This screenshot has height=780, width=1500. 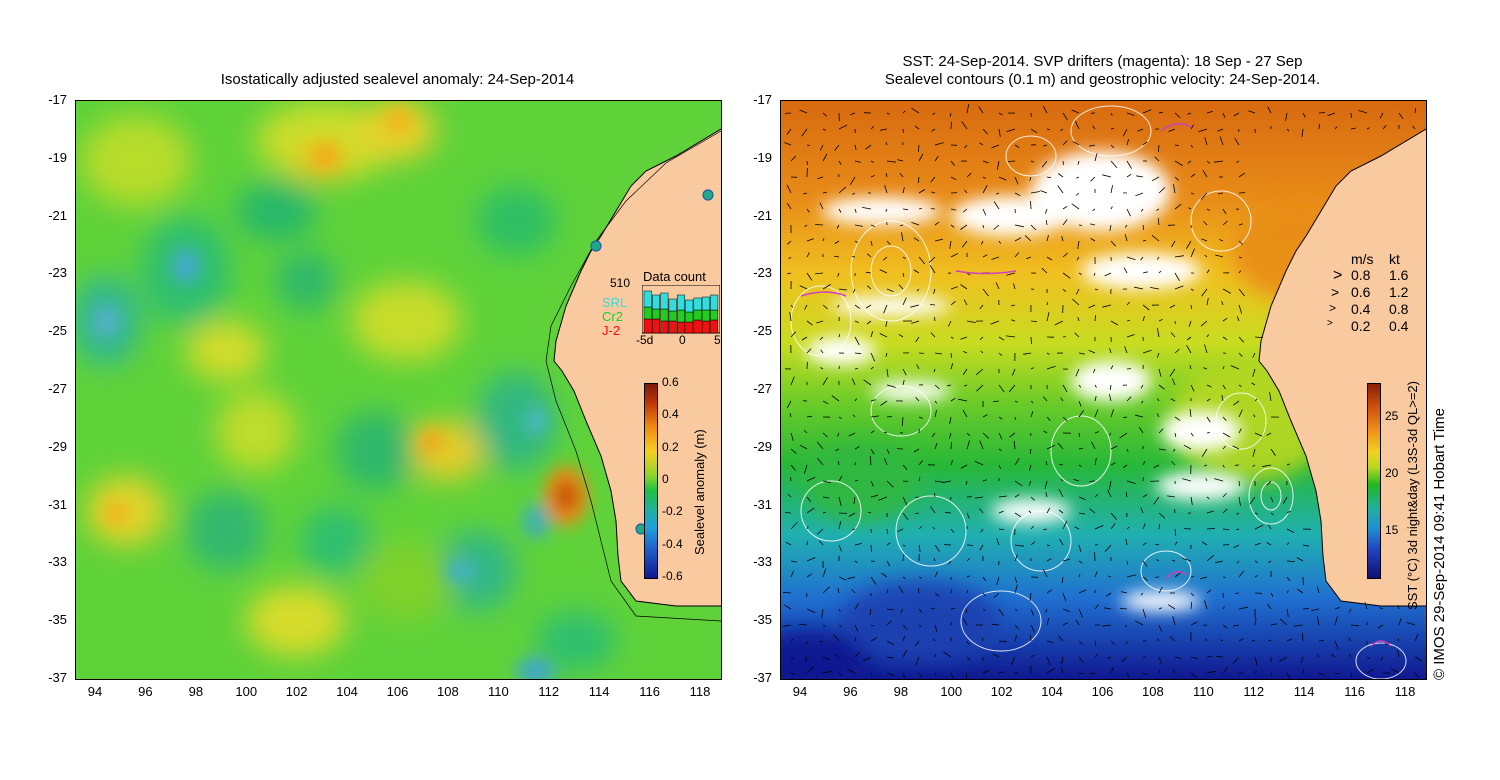 I want to click on x-tick-label: 112, so click(x=549, y=691).